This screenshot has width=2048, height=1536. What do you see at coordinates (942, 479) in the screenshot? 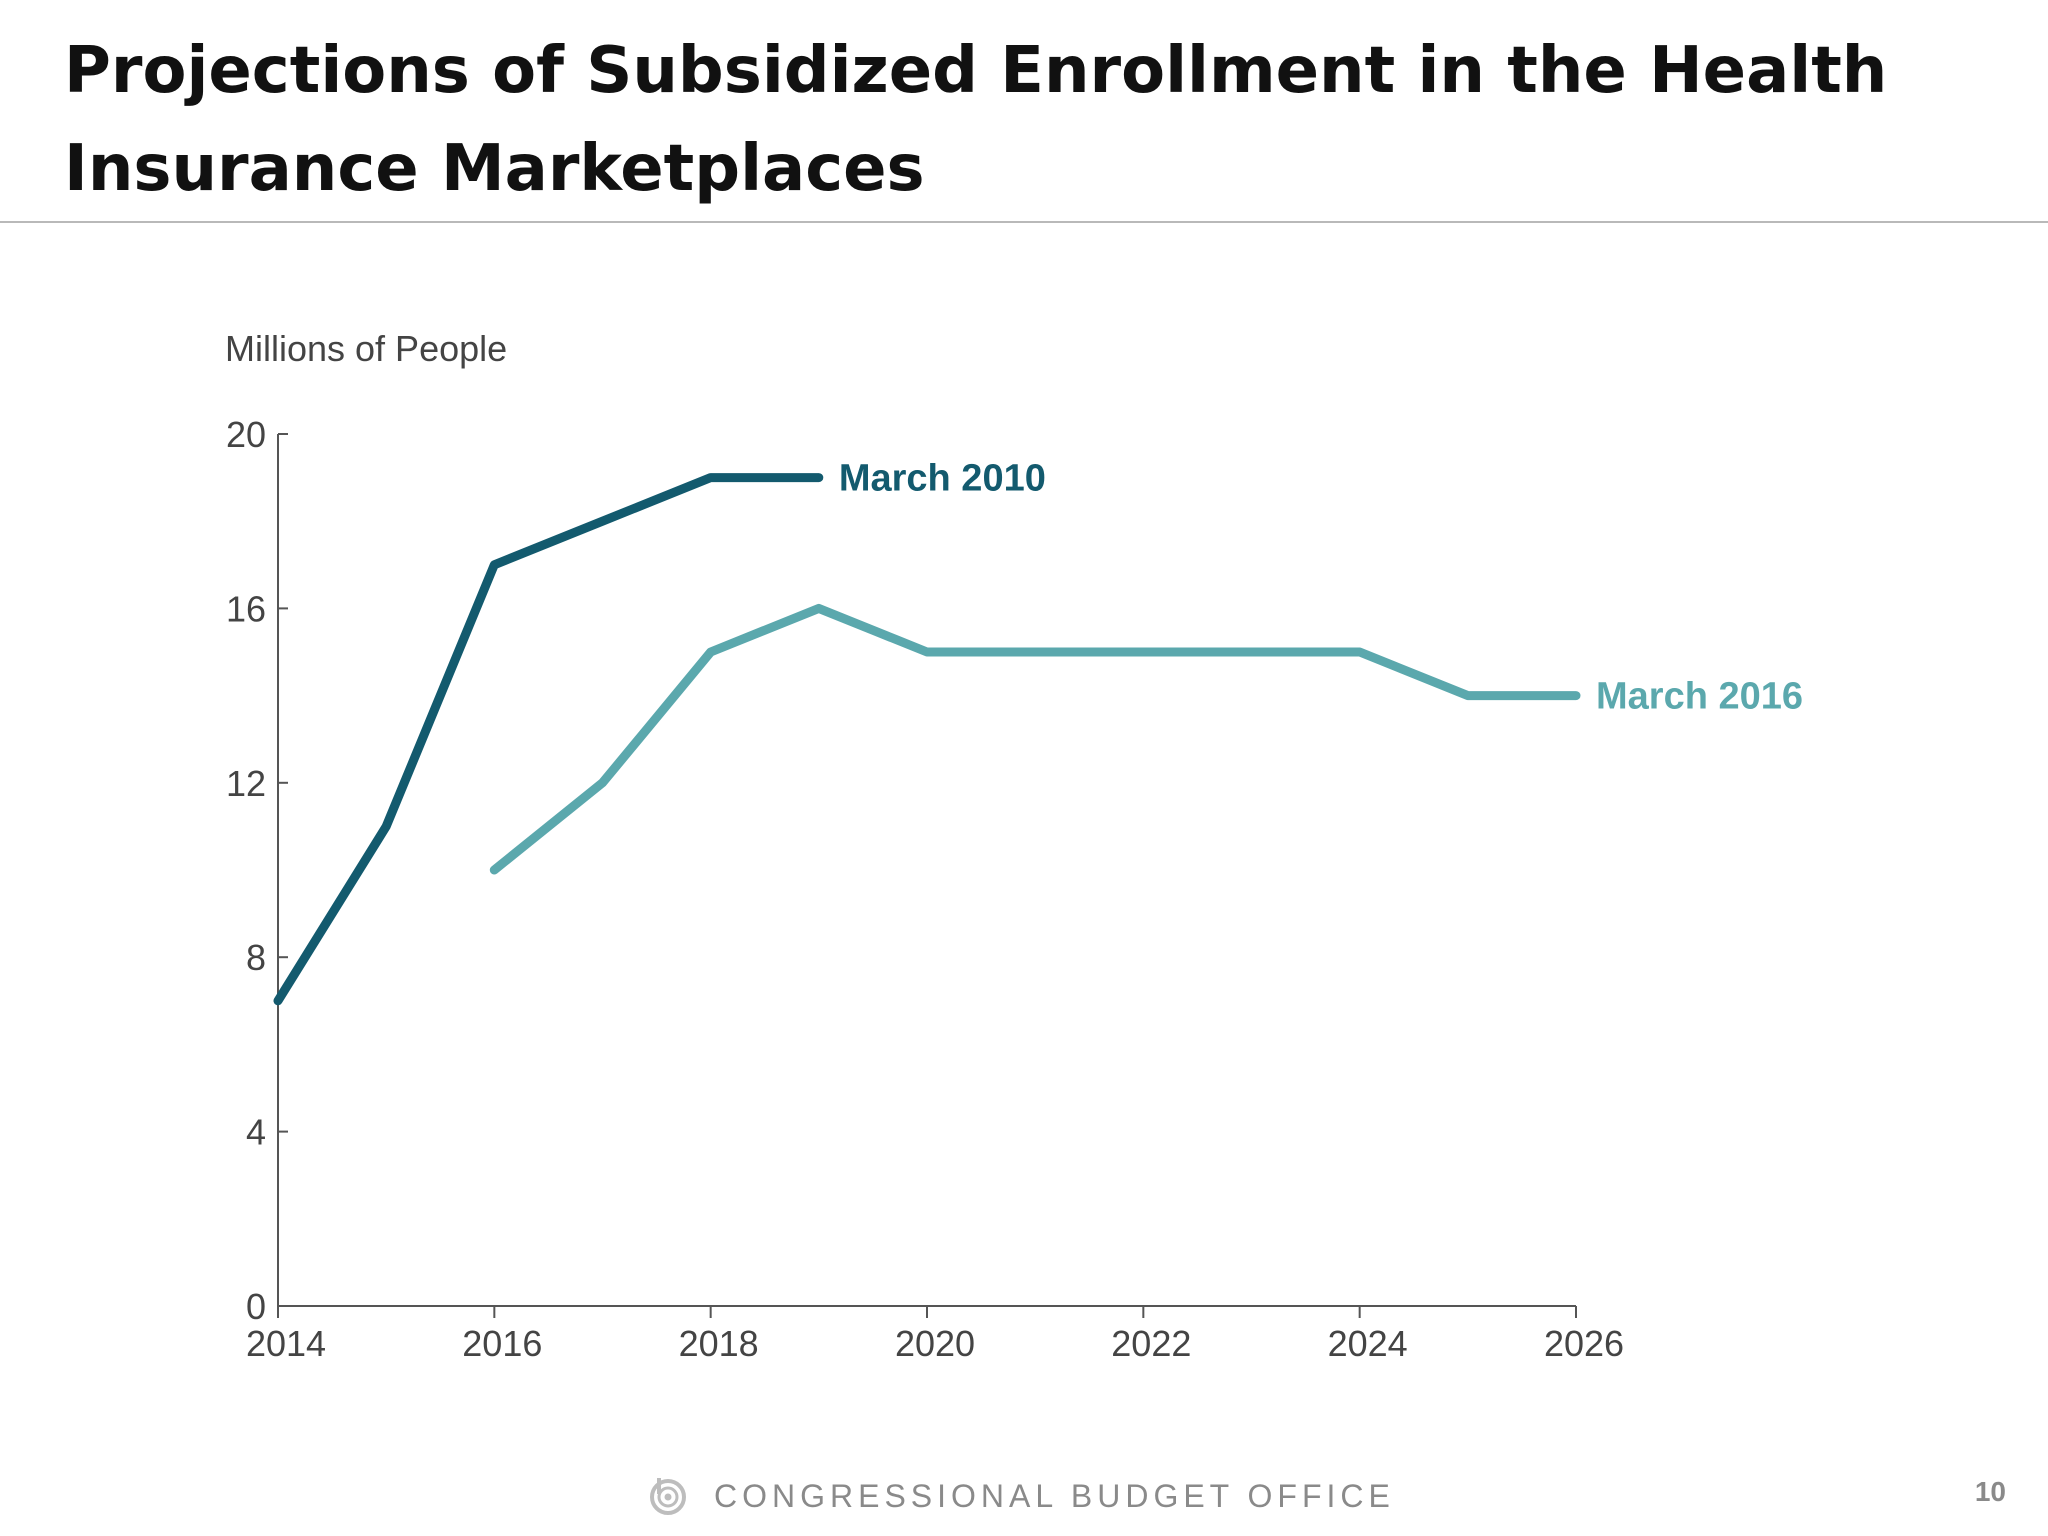
I see `series-label-1: March 2010` at bounding box center [942, 479].